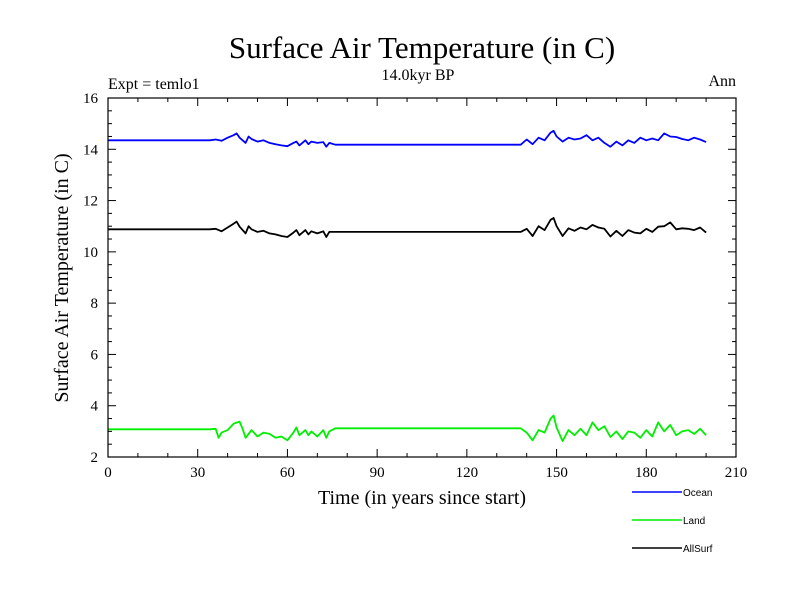 The width and height of the screenshot is (800, 600). Describe the element at coordinates (62, 277) in the screenshot. I see `y-axis-label: Surface Air Temperature (in C)` at that location.